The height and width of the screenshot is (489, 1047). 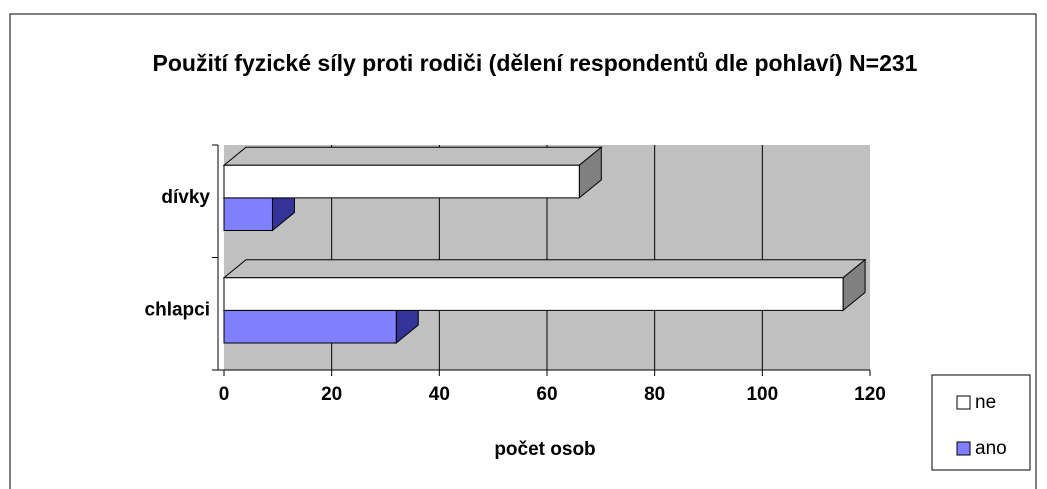 I want to click on x-tick-label: 120, so click(x=870, y=394).